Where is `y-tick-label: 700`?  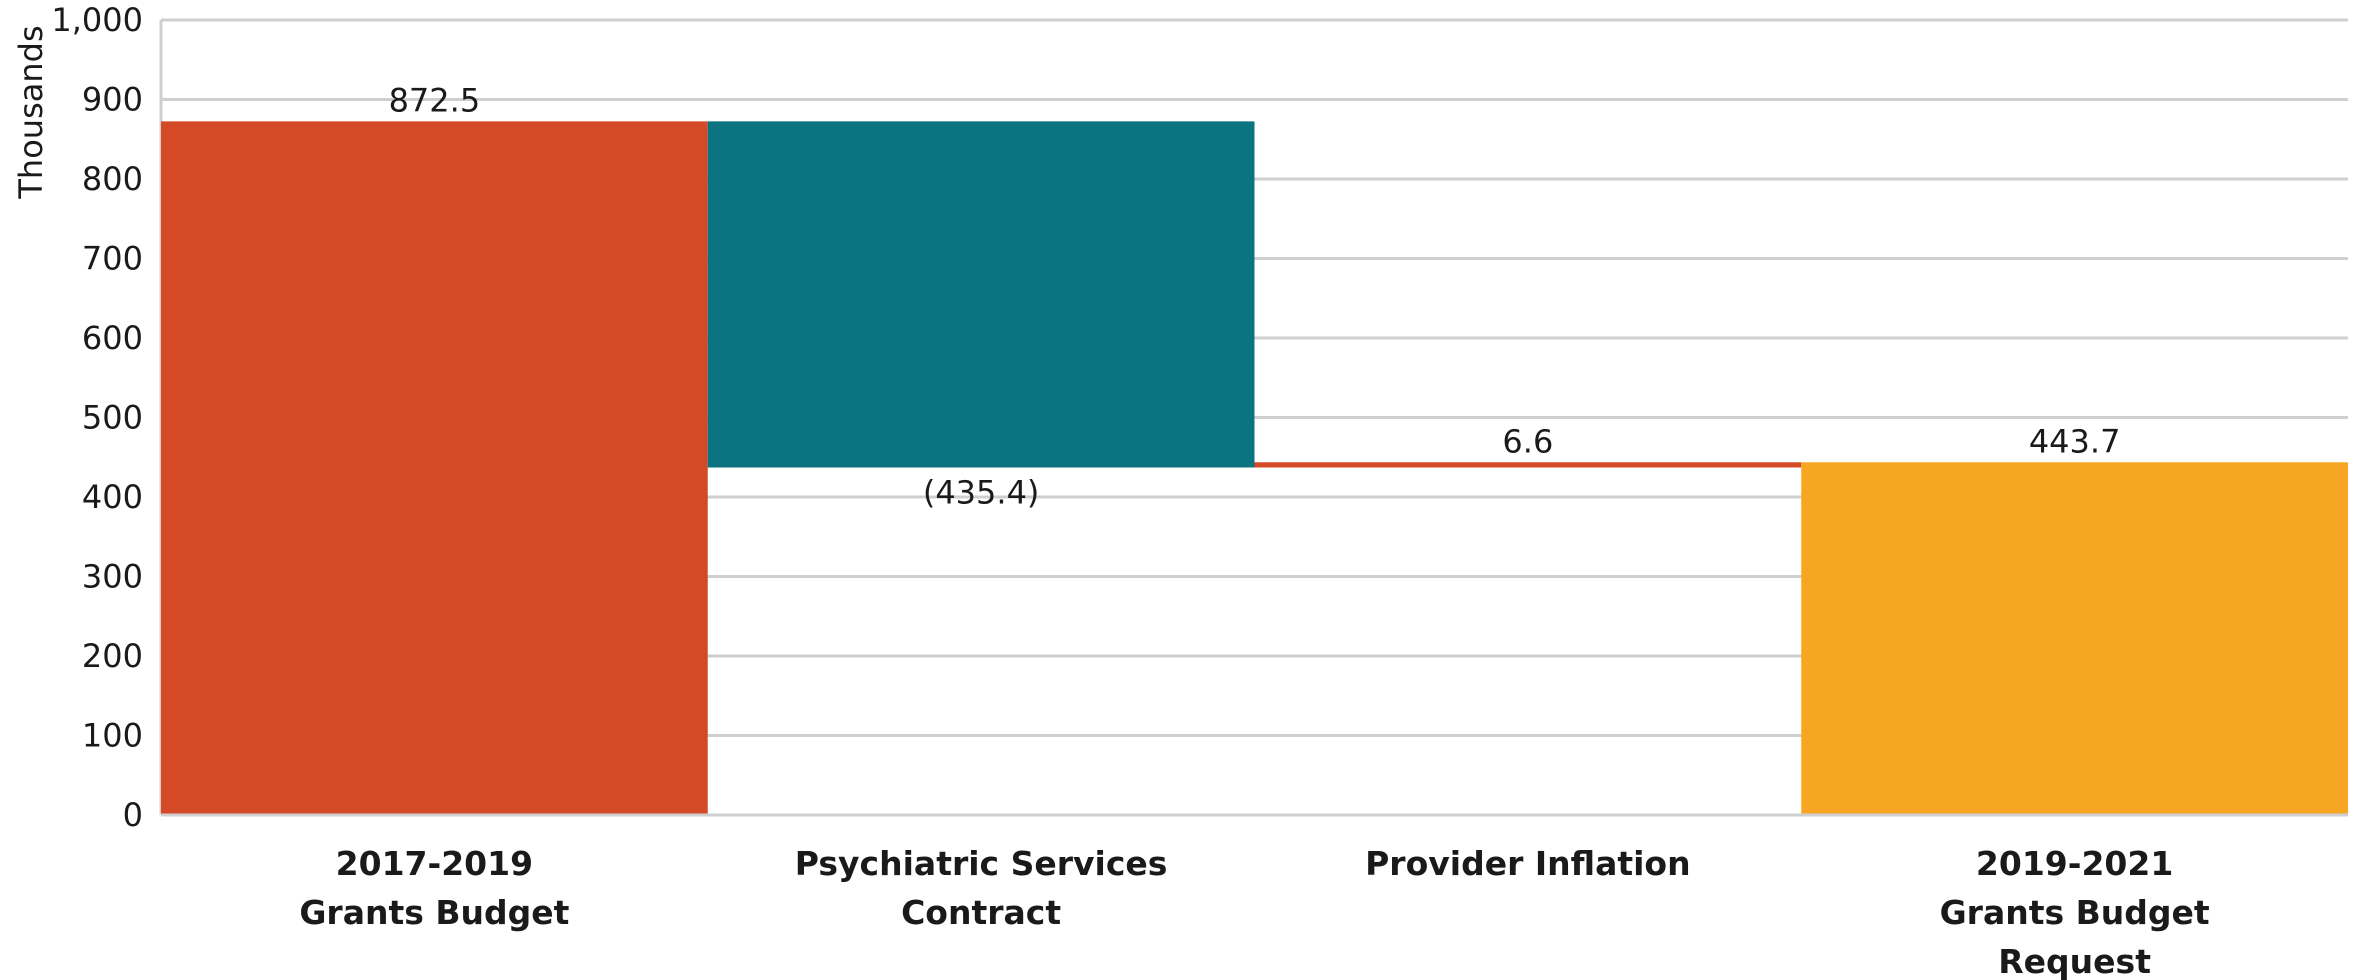
y-tick-label: 700 is located at coordinates (112, 259).